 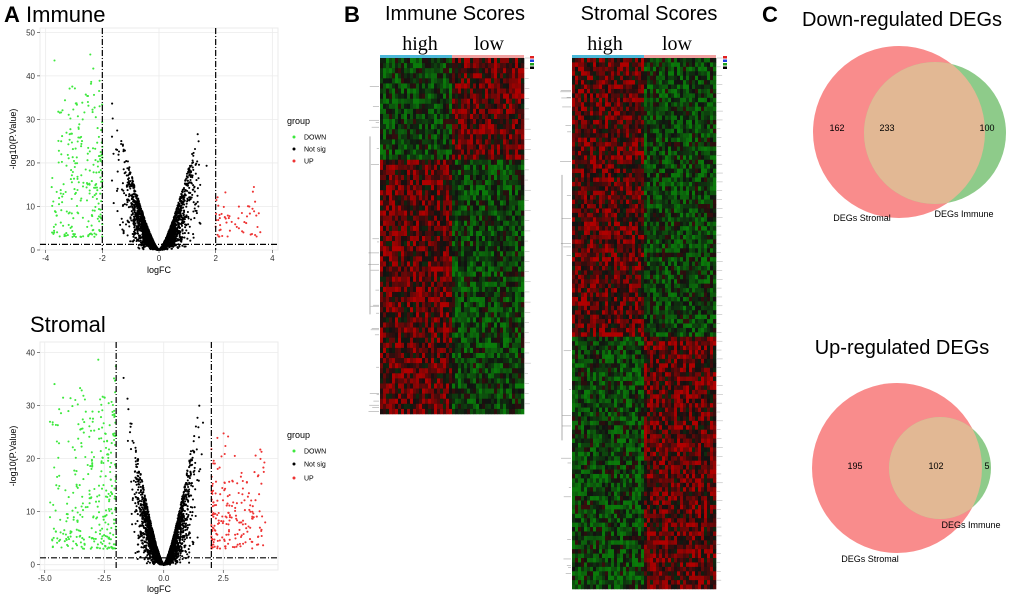 I want to click on x-tick-label: -2, so click(x=103, y=258).